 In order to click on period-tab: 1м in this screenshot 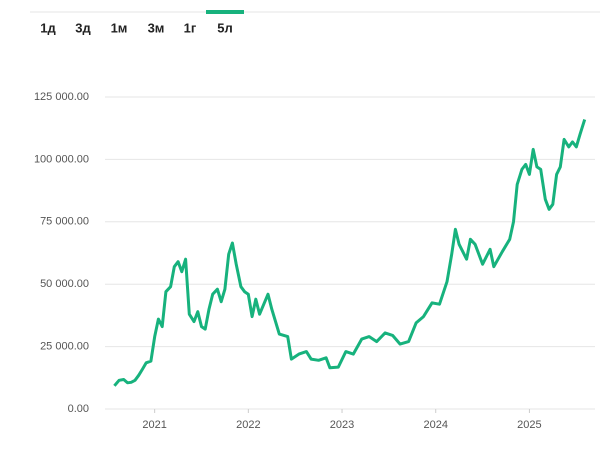, I will do `click(119, 27)`.